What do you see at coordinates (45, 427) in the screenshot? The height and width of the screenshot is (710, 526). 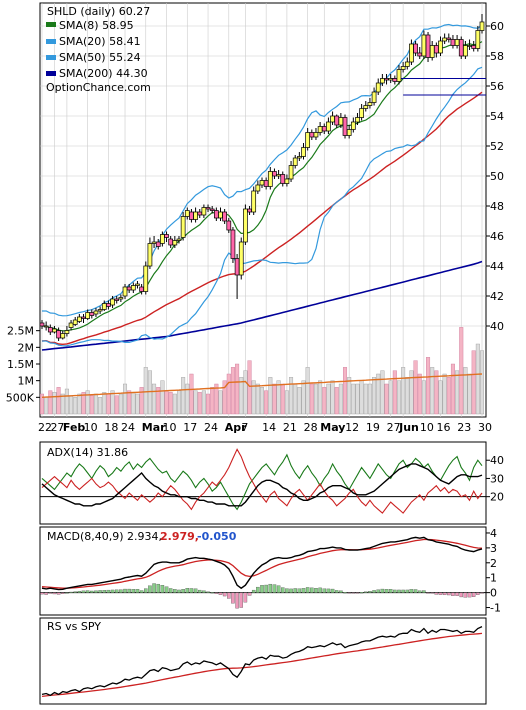 I see `x-tick-label: 22` at bounding box center [45, 427].